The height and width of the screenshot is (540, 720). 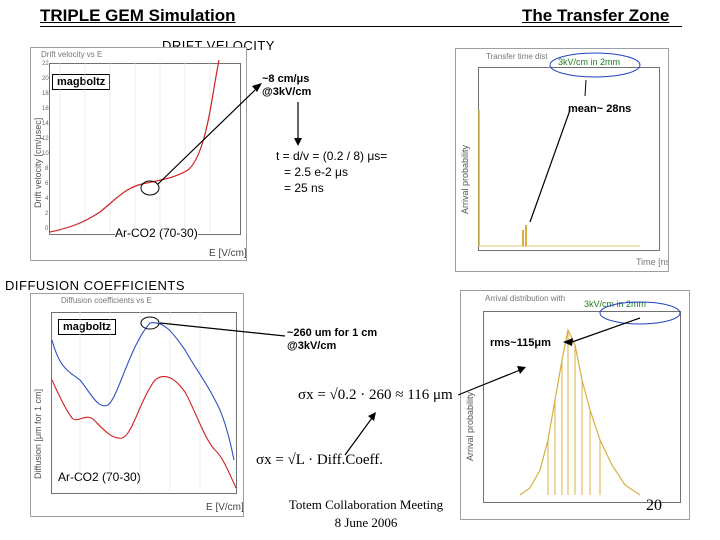 What do you see at coordinates (45, 109) in the screenshot?
I see `drift-ytick: 16` at bounding box center [45, 109].